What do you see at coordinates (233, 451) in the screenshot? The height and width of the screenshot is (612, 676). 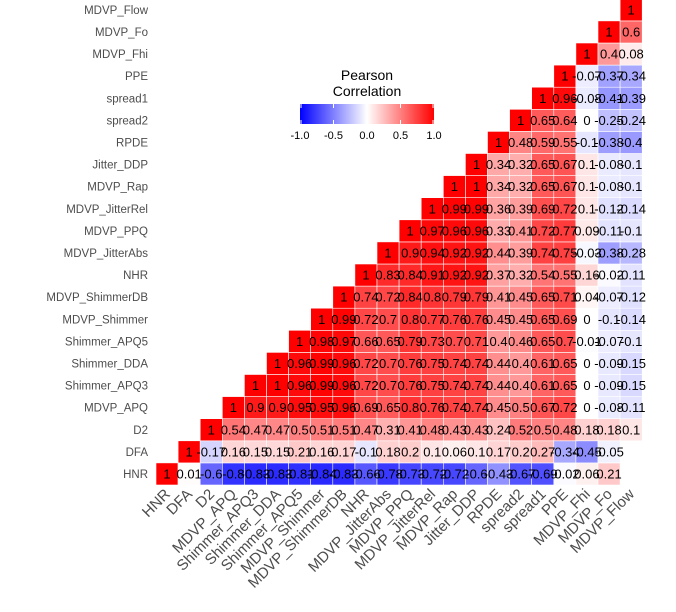 I see `cell-value-label: 0.16` at bounding box center [233, 451].